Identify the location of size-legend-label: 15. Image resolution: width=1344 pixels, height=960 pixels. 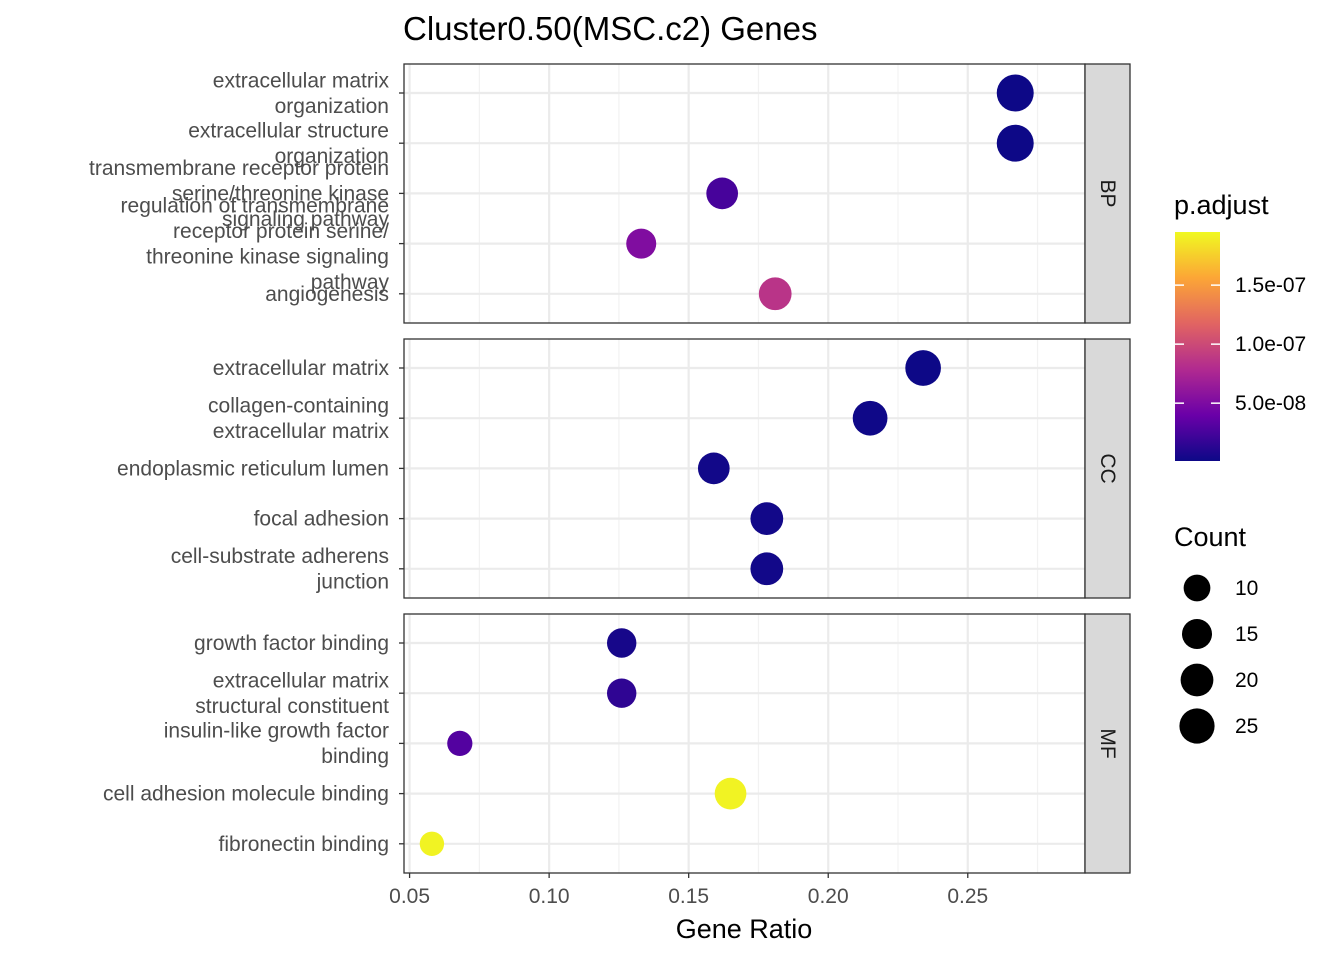
(1246, 634).